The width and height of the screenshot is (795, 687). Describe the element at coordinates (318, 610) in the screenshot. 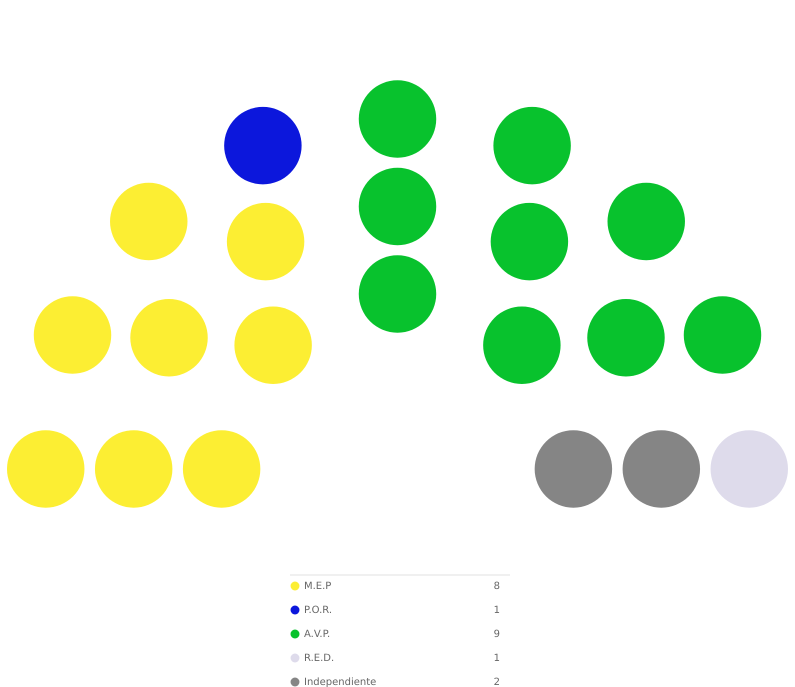

I see `category-label: P.O.R.` at that location.